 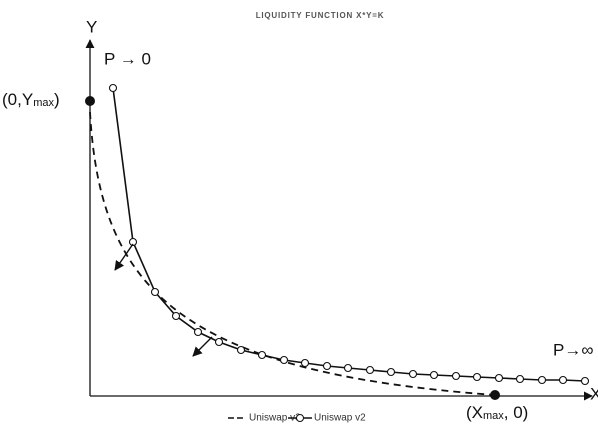 I want to click on x-max-point, so click(x=495, y=395).